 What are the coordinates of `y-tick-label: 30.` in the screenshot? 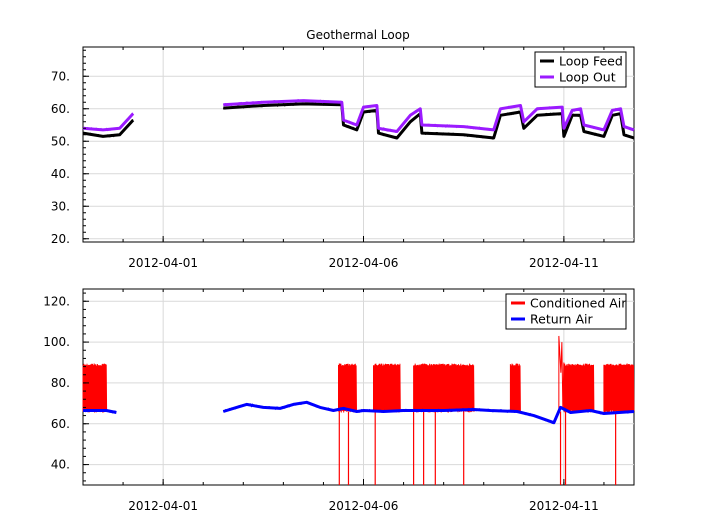 It's located at (60, 206).